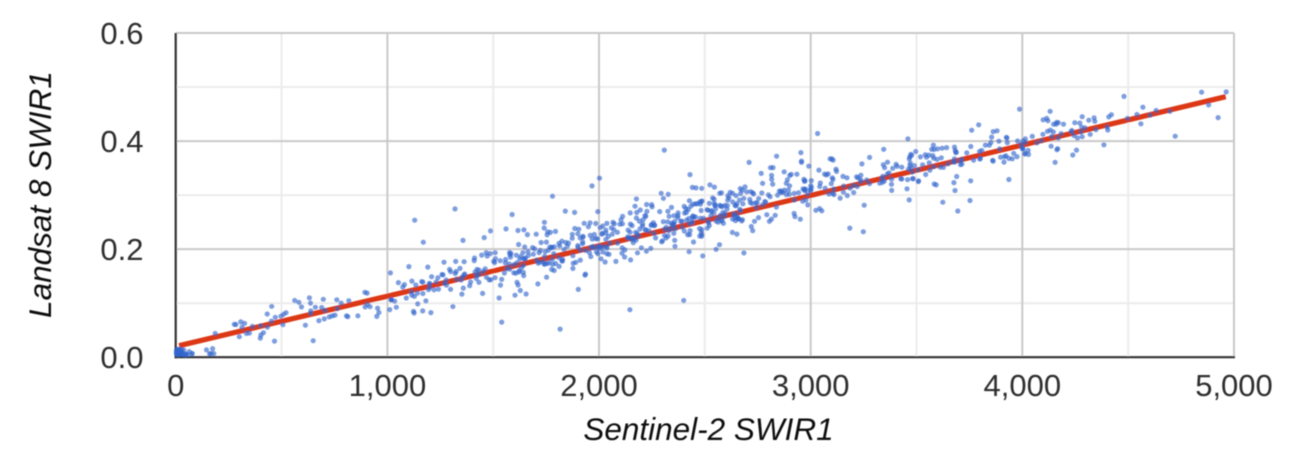 This screenshot has width=1292, height=463. What do you see at coordinates (40, 194) in the screenshot?
I see `svg-text: Landsat 8 SWIR1` at bounding box center [40, 194].